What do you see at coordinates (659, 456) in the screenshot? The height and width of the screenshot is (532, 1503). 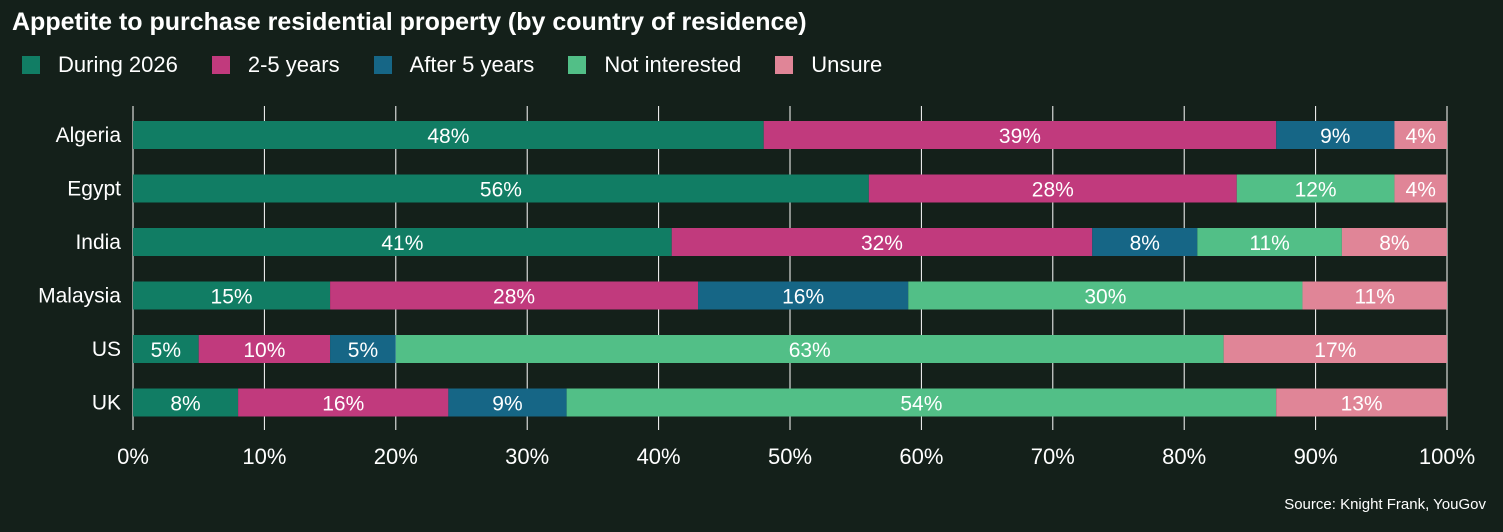 I see `x-tick-label: 40%` at bounding box center [659, 456].